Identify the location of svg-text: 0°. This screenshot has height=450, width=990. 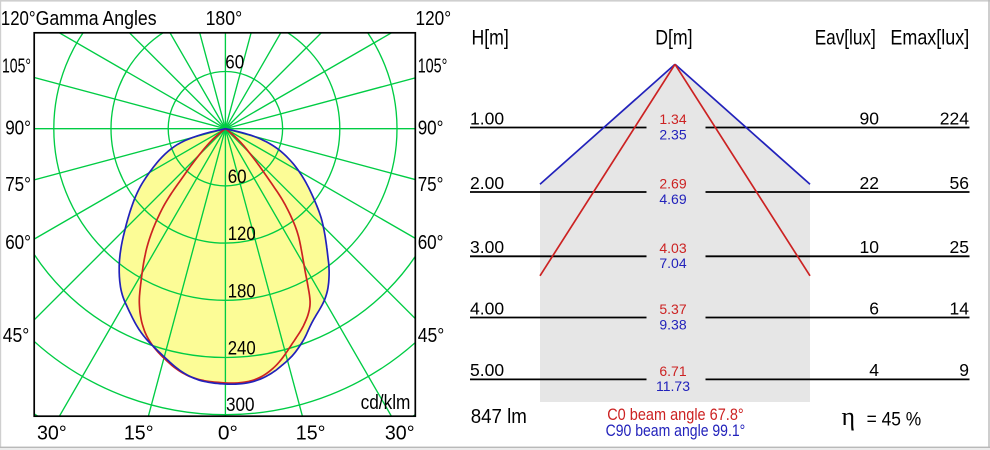
(228, 434).